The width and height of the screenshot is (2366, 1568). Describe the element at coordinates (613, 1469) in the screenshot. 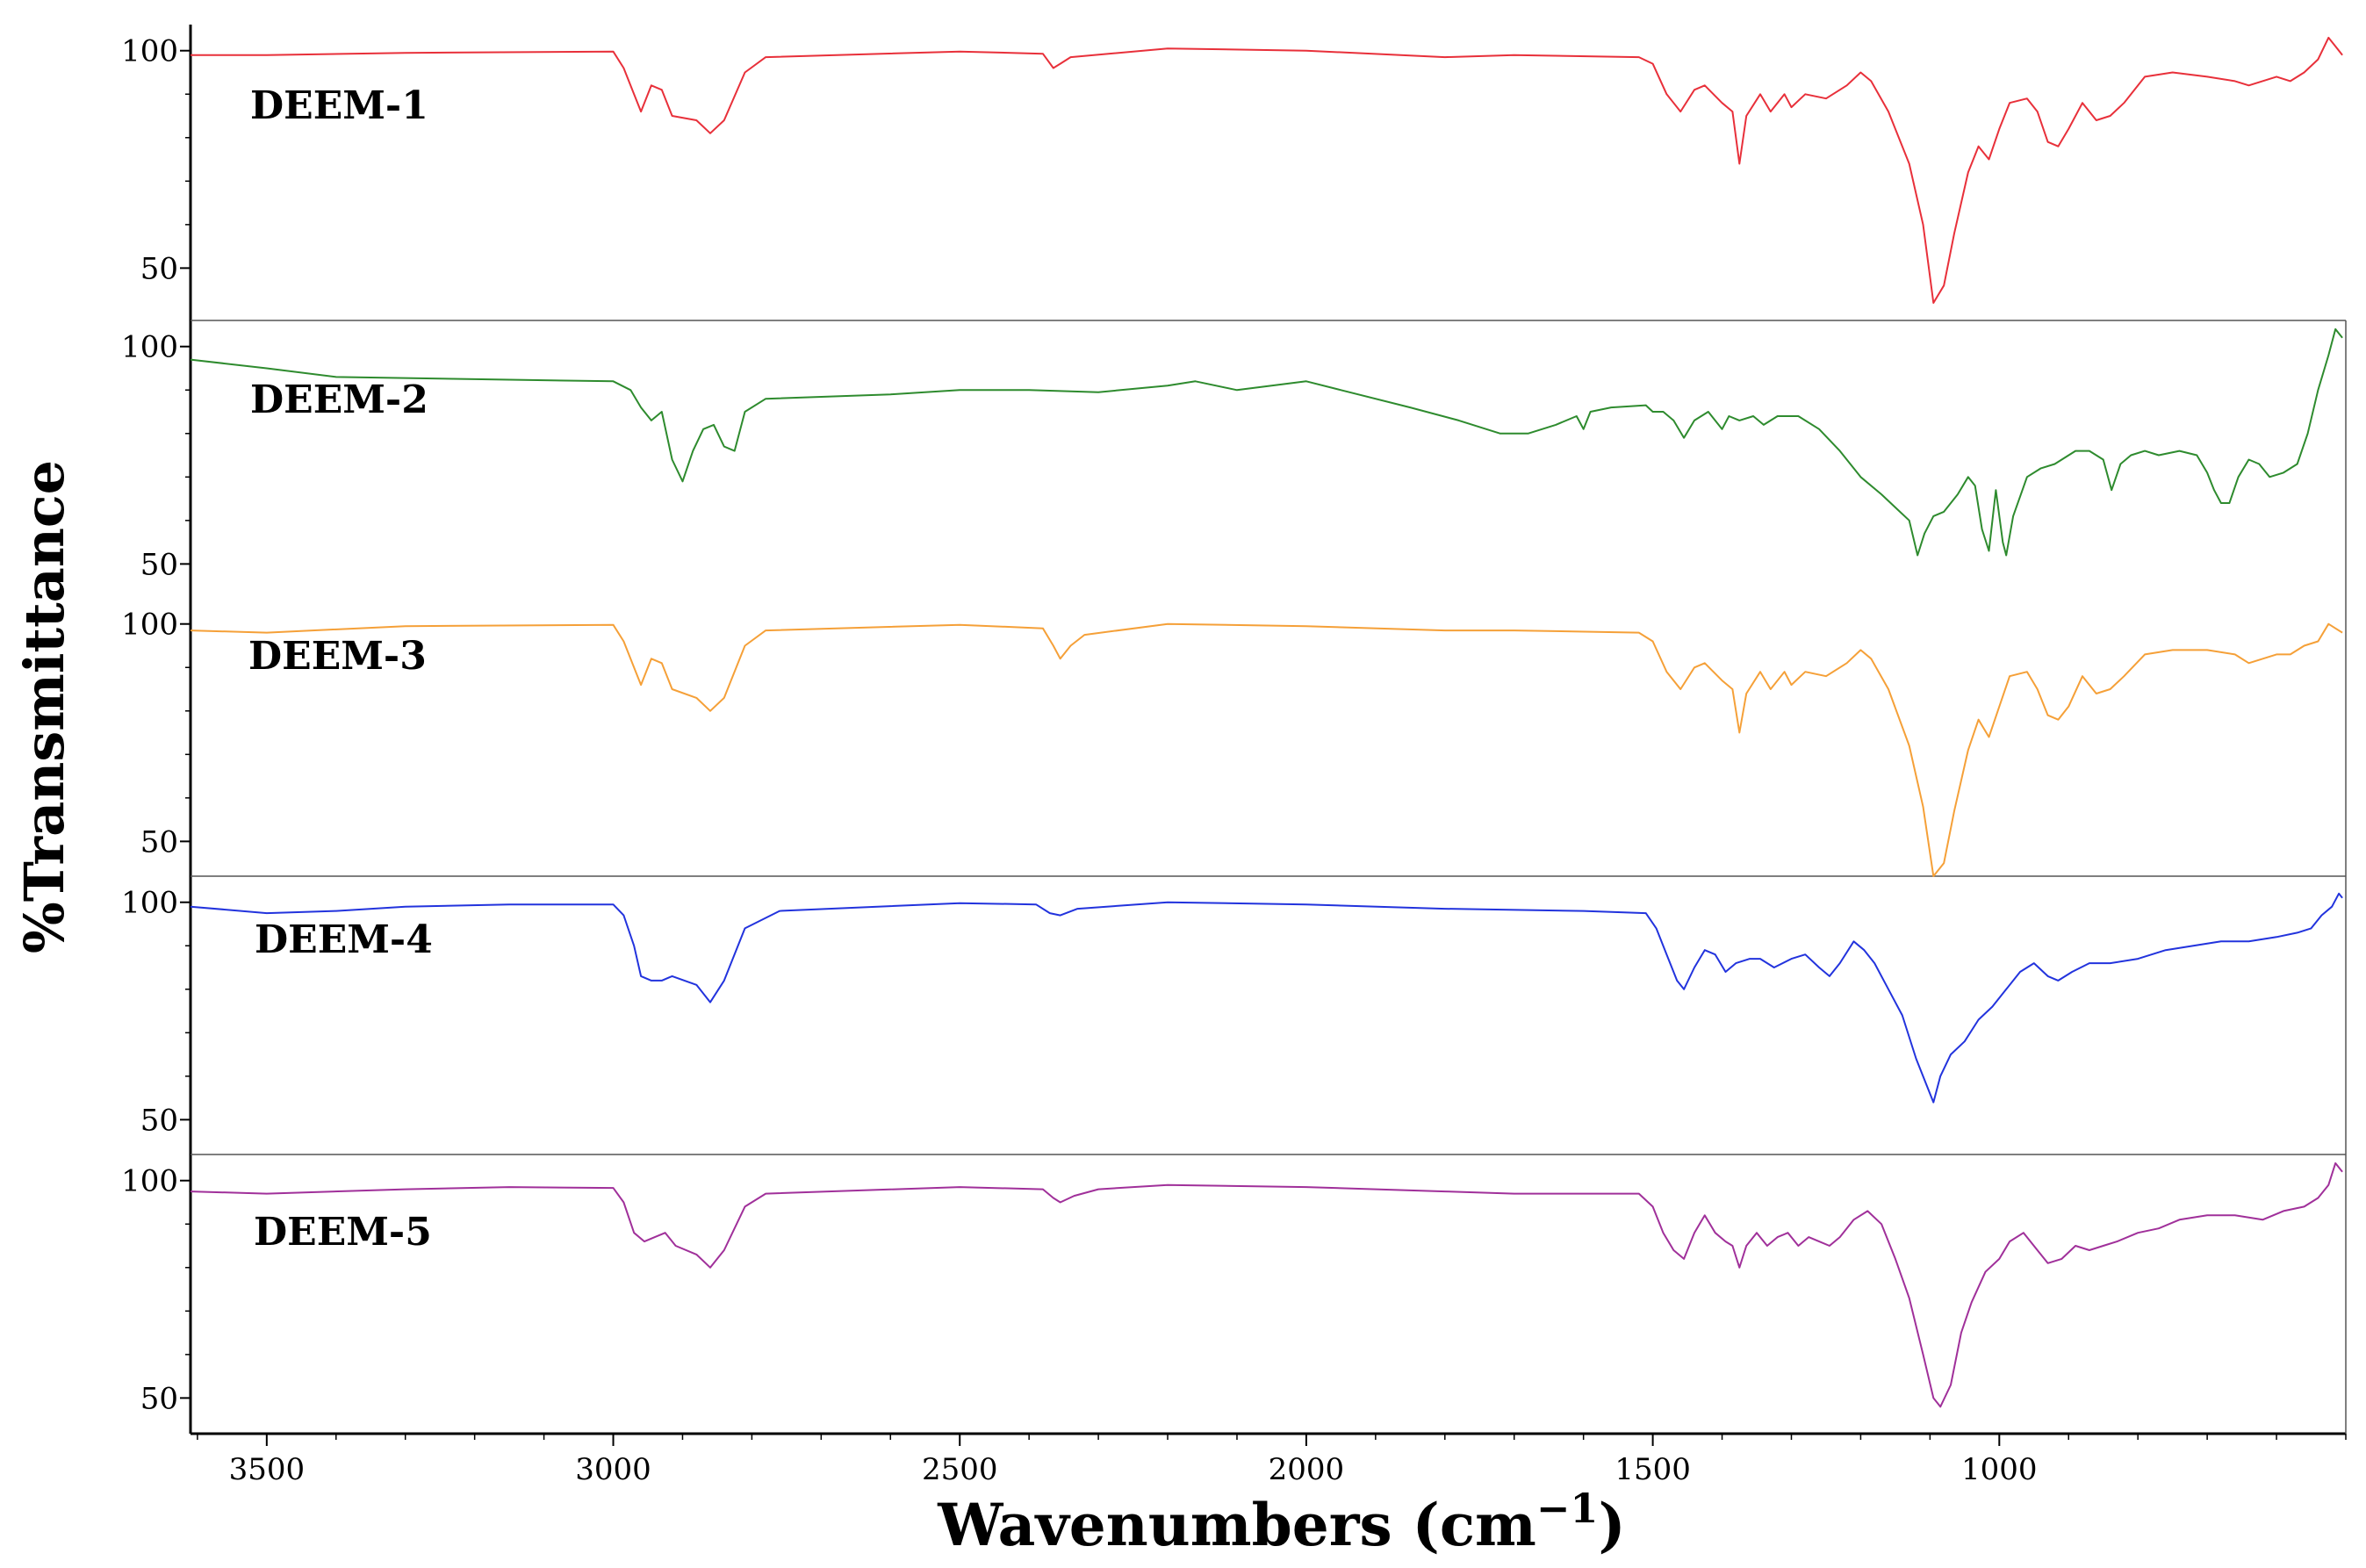

I see `x-tick-label-3000: 3000` at that location.